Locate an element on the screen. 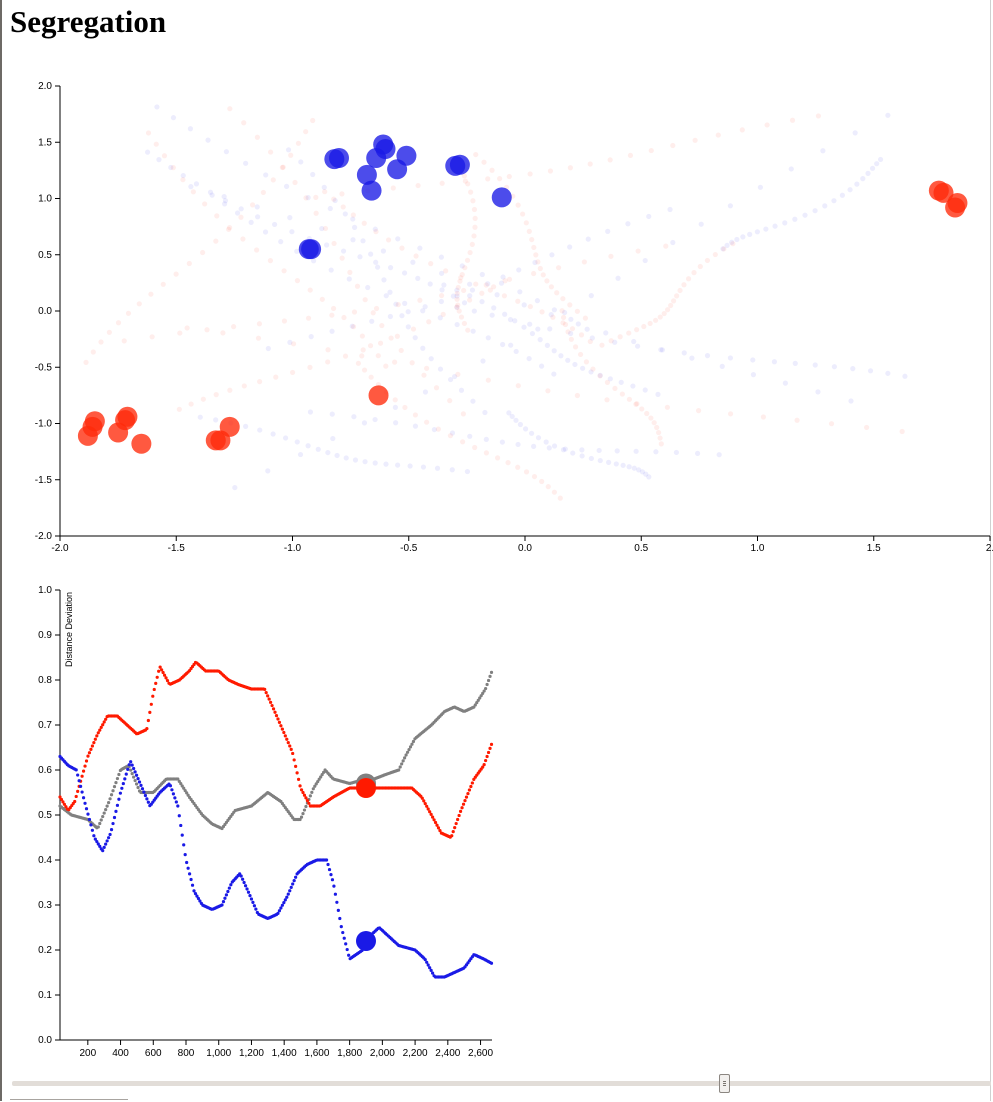 The image size is (993, 1102). scatter-x-ticks: -2.0 -1.5 -1.0 -0.5 0.0 0.5 1.0 1.5 2. is located at coordinates (522, 545).